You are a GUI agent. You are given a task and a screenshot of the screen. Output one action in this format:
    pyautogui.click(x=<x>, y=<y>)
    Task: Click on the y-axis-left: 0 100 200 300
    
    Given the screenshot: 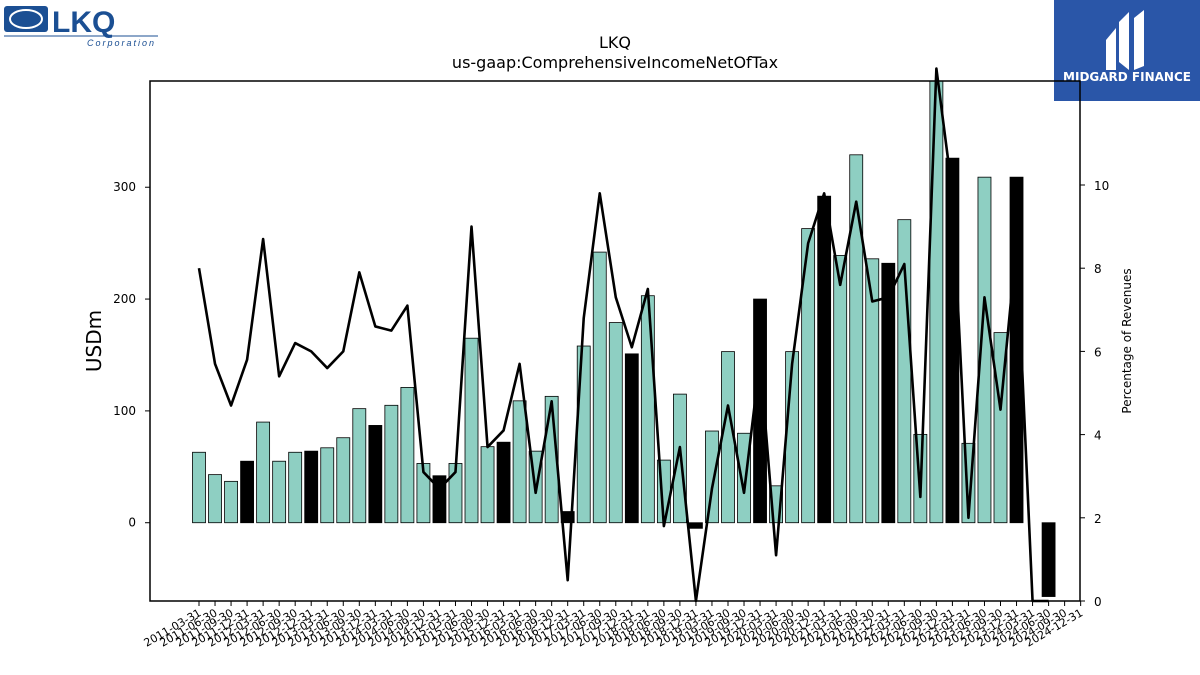 What is the action you would take?
    pyautogui.click(x=131, y=355)
    